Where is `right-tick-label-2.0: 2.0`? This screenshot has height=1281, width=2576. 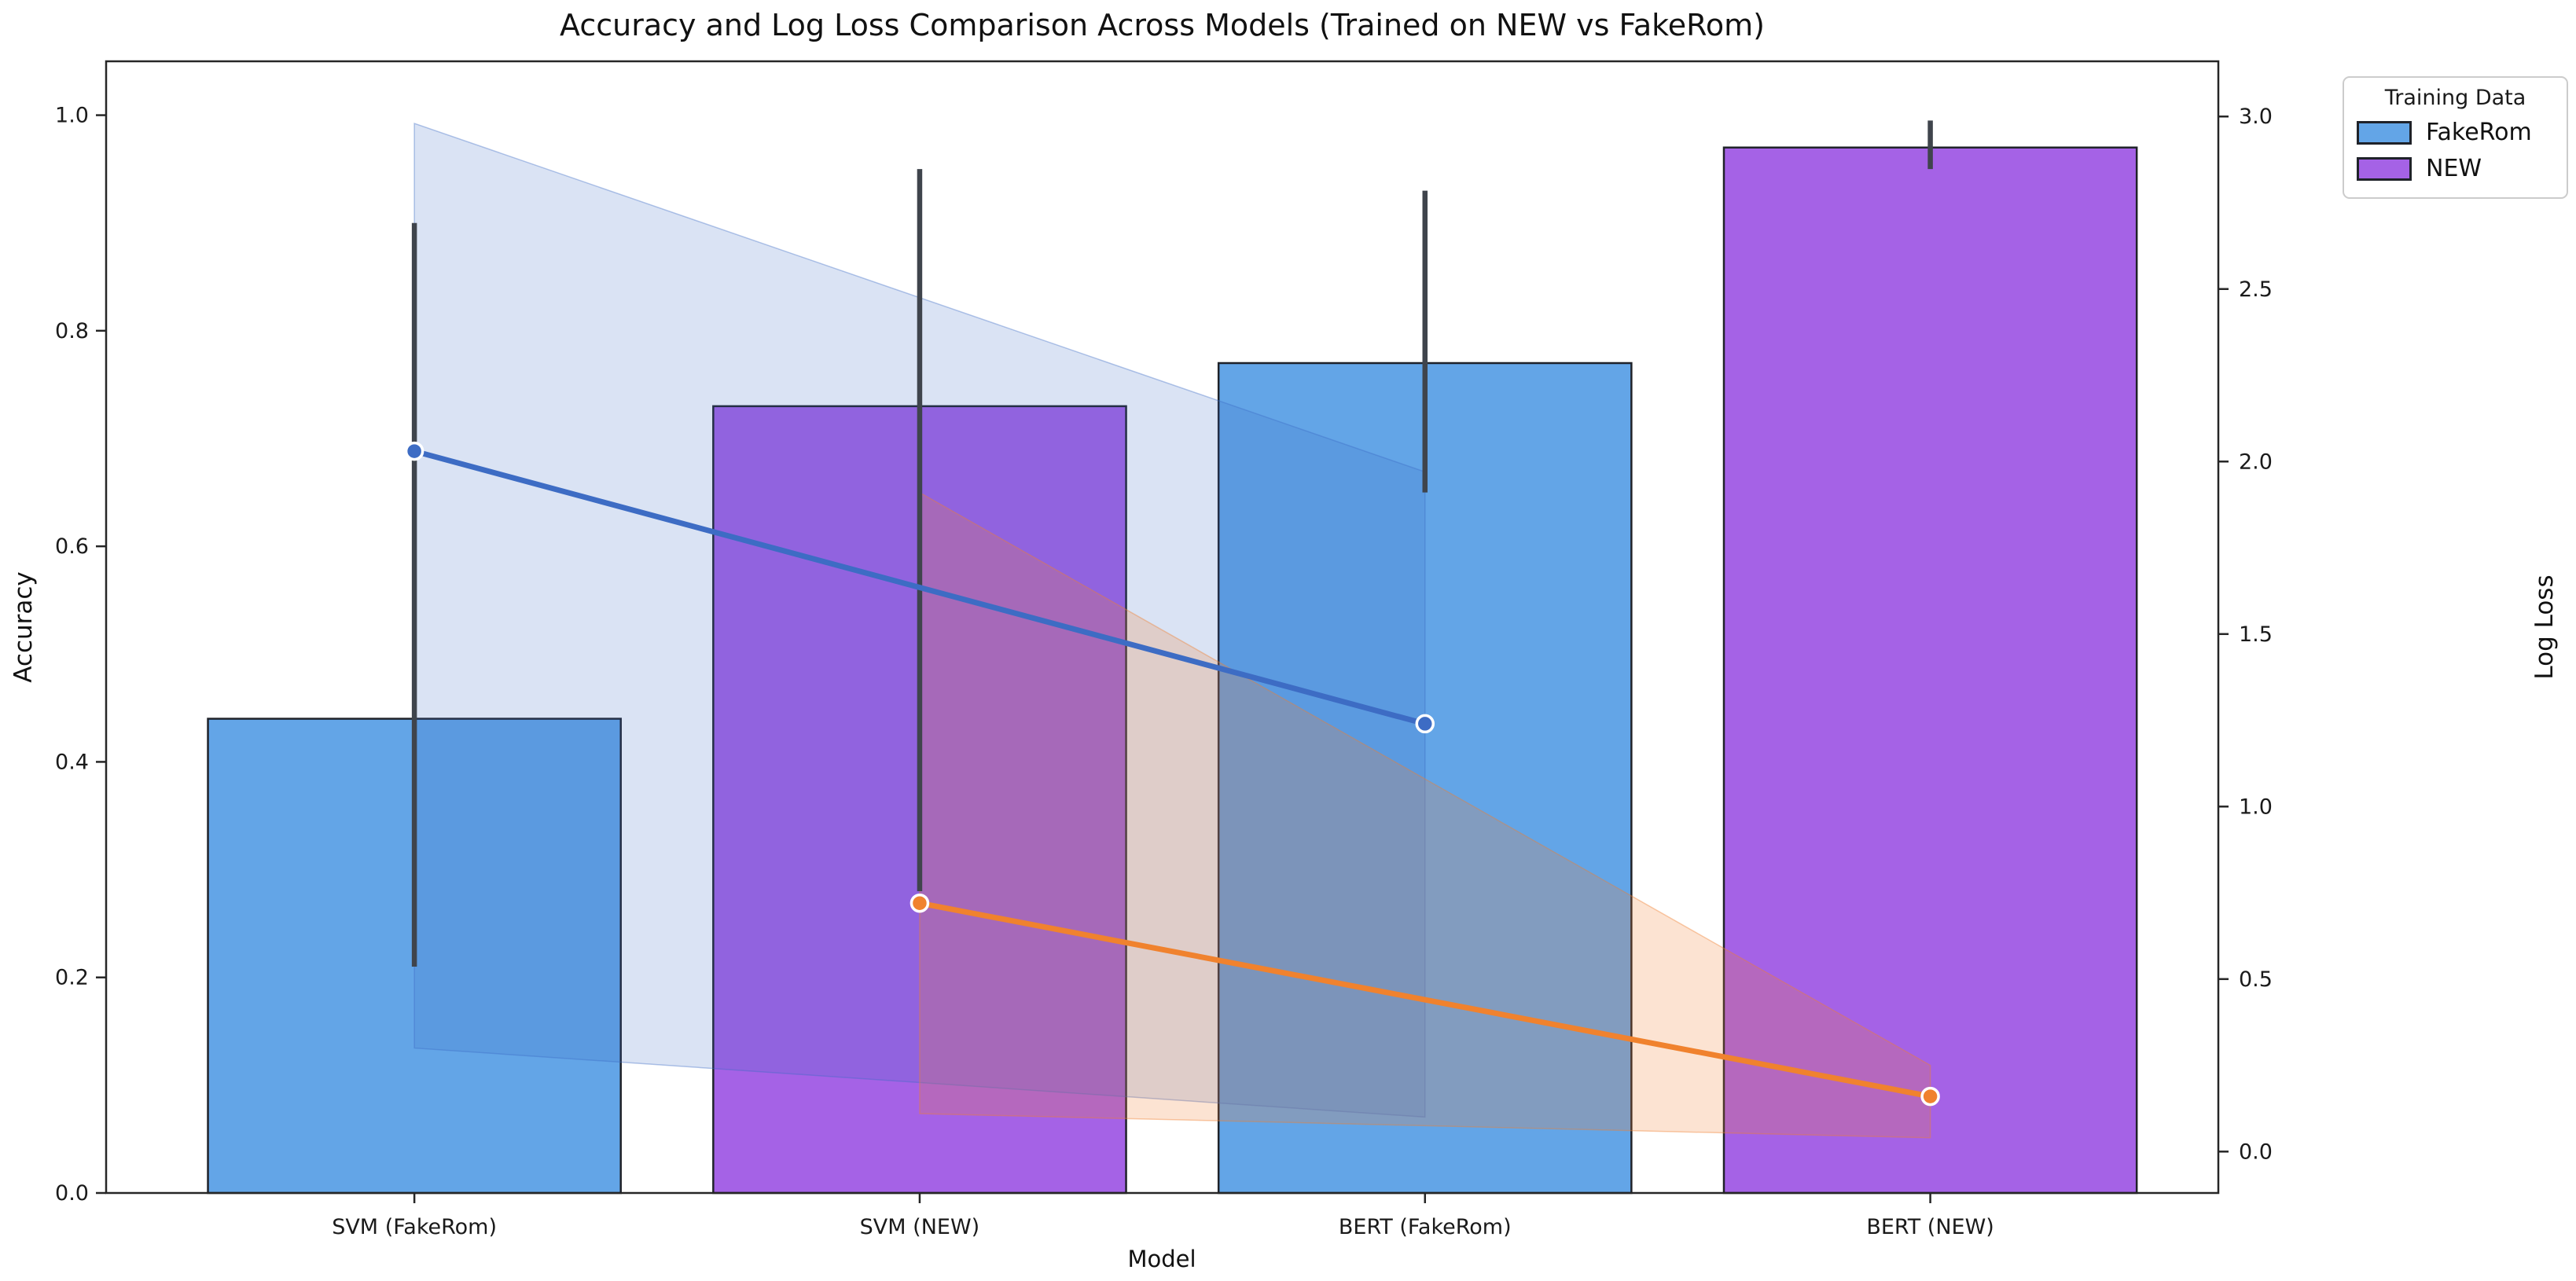
right-tick-label-2.0: 2.0 is located at coordinates (2256, 462).